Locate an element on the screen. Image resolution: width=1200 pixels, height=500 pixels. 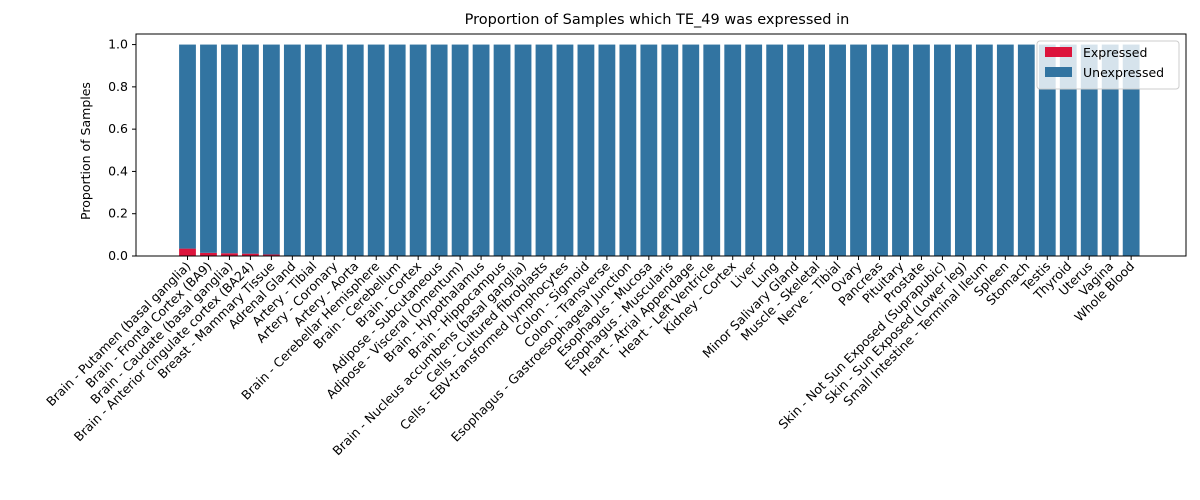
legend: Expressed Unexpressed is located at coordinates (1108, 65).